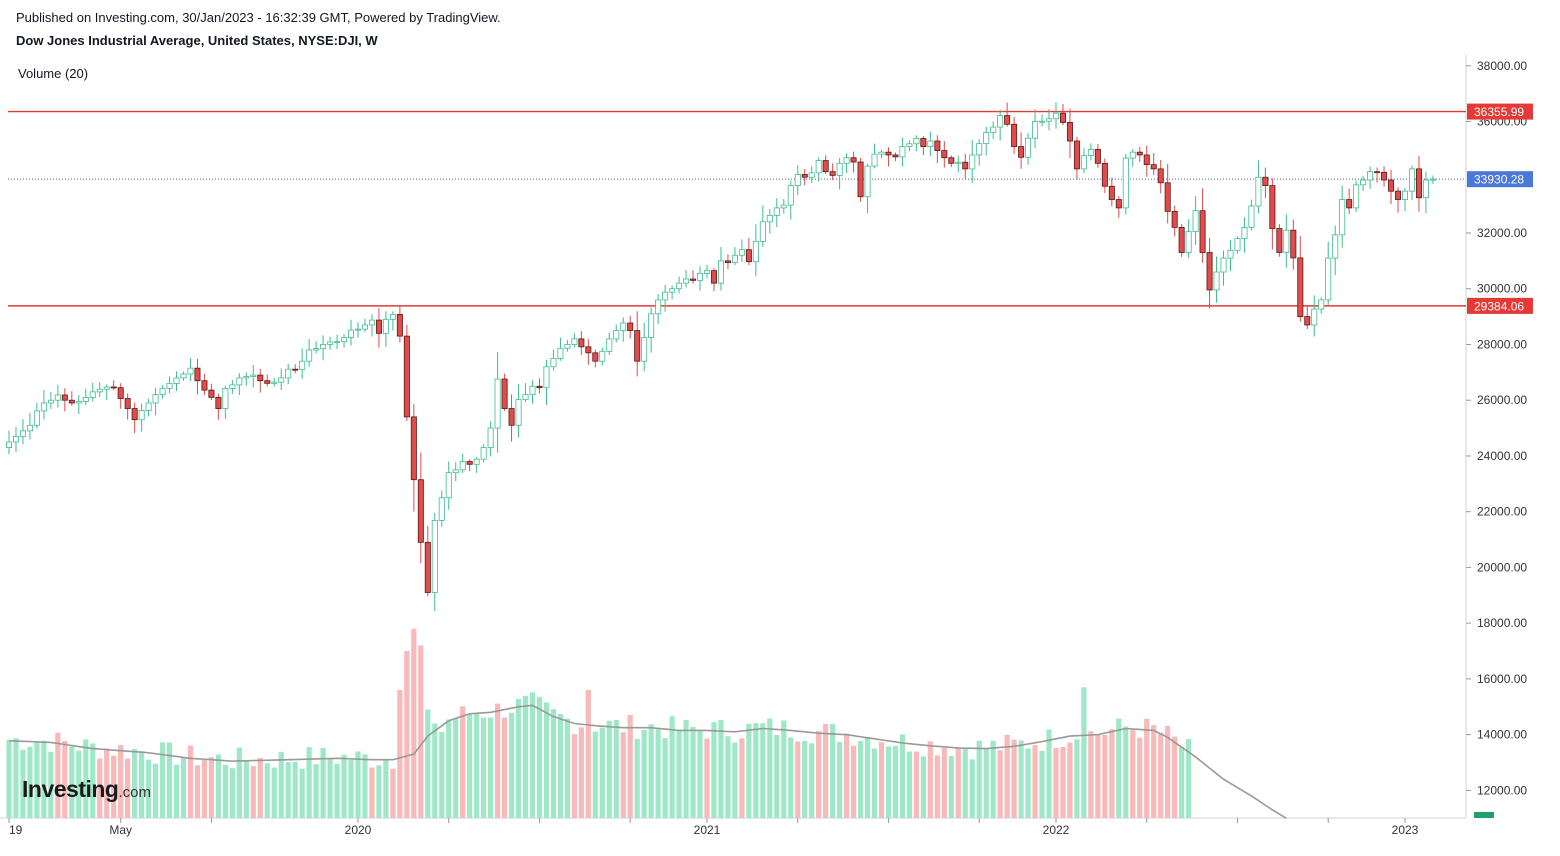 This screenshot has height=856, width=1560. Describe the element at coordinates (1502, 790) in the screenshot. I see `y-tick-label: 12000.00` at that location.